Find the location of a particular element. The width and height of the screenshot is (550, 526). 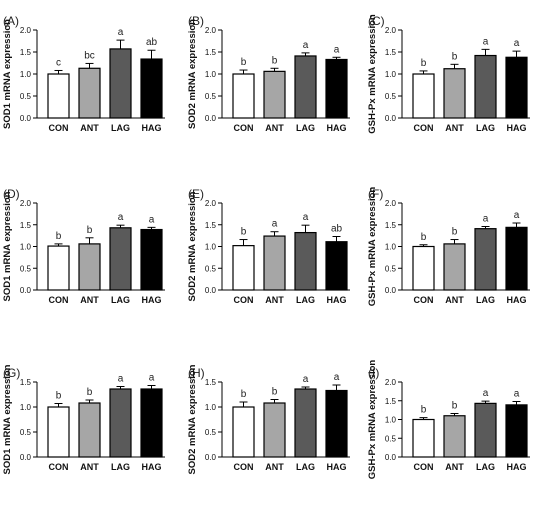

panel-3-xtick-label-1: ANT is located at coordinates (89, 300).